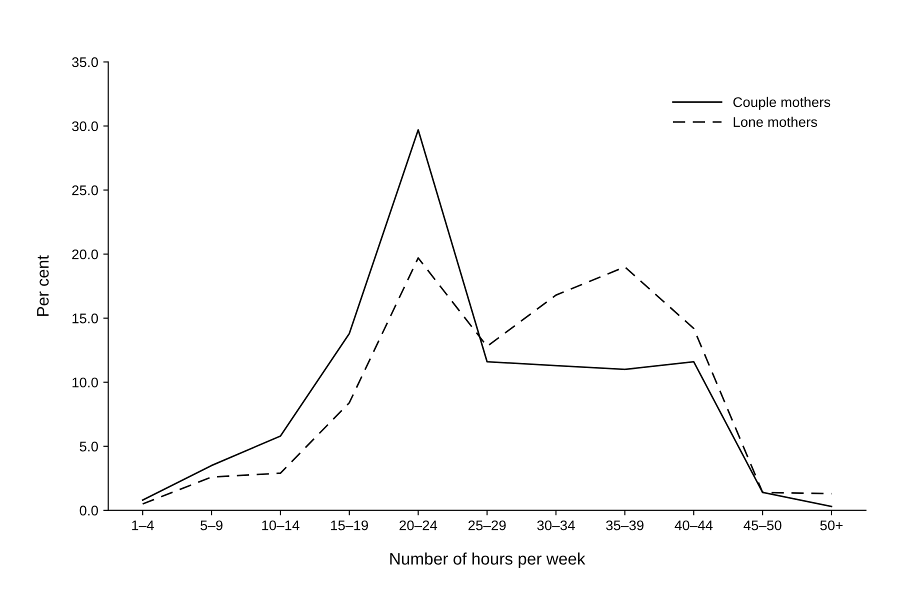  What do you see at coordinates (831, 525) in the screenshot?
I see `x-tick-label: 50+` at bounding box center [831, 525].